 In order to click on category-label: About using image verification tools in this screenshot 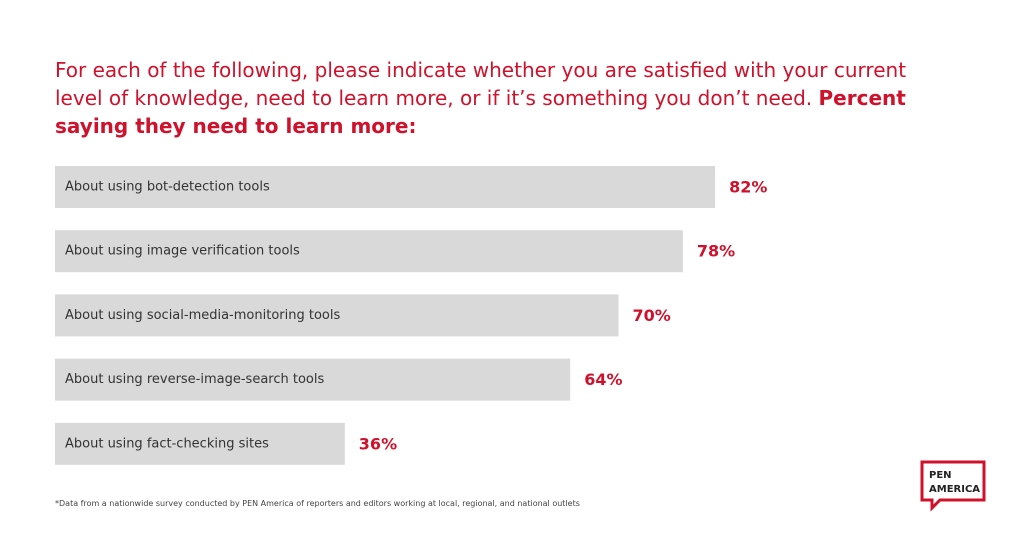, I will do `click(182, 251)`.